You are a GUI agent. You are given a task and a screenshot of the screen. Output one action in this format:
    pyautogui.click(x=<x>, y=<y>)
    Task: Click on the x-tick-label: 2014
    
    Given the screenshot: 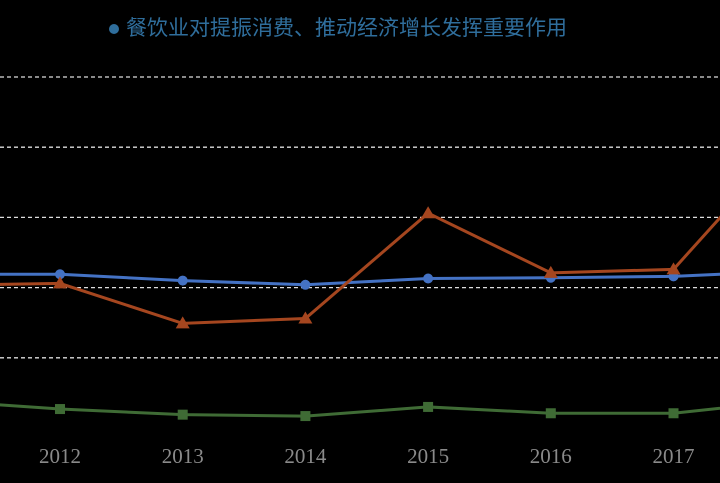 What is the action you would take?
    pyautogui.click(x=305, y=456)
    